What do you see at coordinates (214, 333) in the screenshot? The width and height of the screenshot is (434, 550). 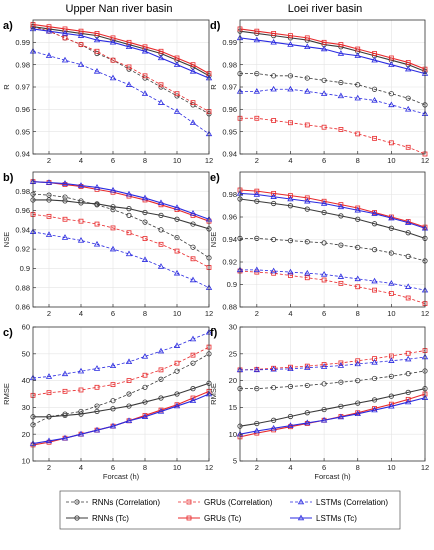 I see `panel-letter: f)` at bounding box center [214, 333].